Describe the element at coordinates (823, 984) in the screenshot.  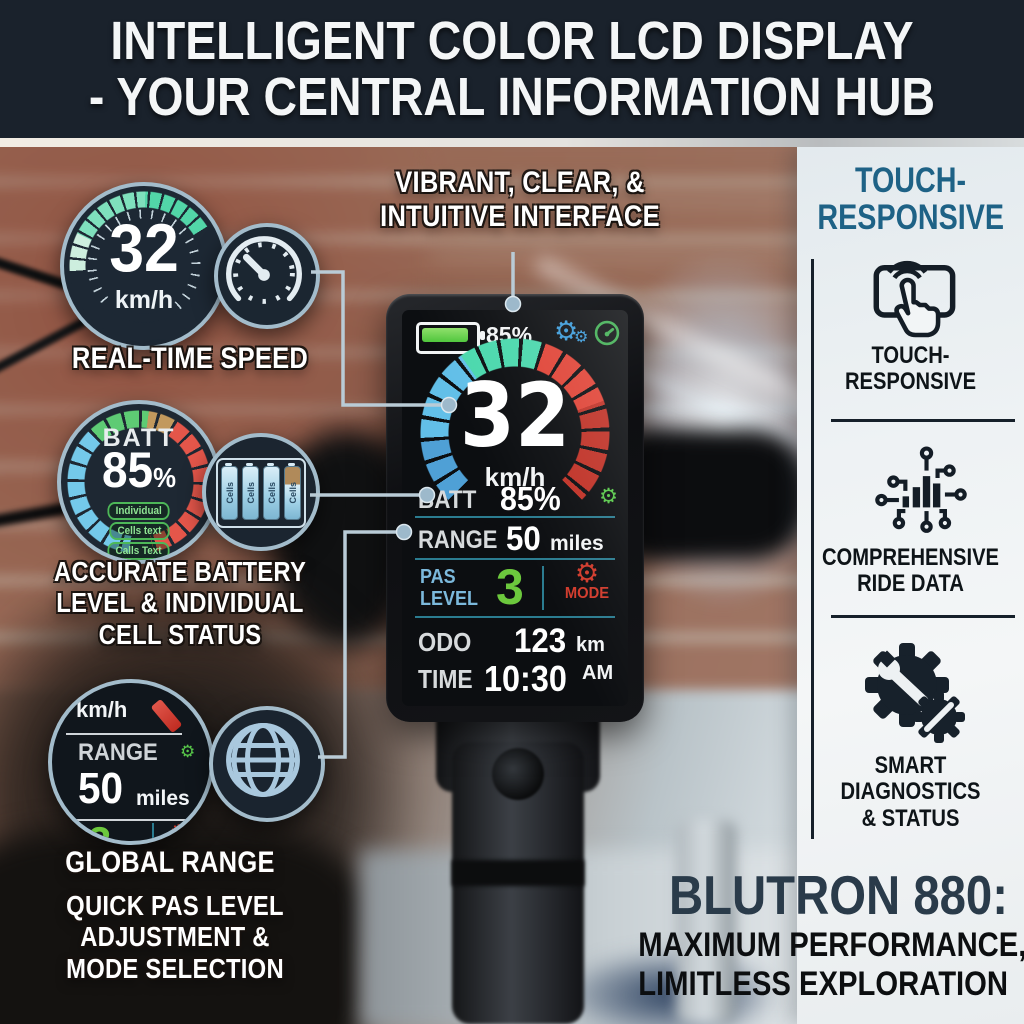
I see `product-tagline-2: LIMITLESS EXPLORATION` at that location.